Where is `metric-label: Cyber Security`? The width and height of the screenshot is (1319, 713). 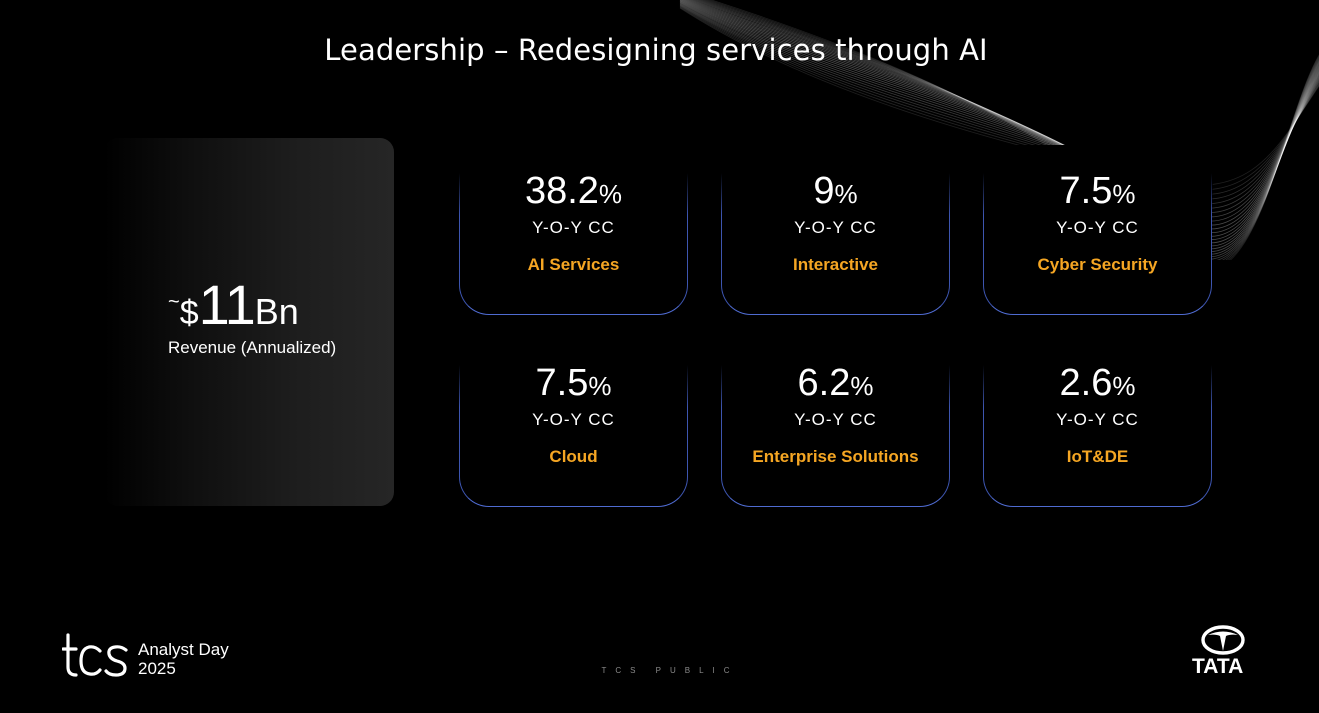 metric-label: Cyber Security is located at coordinates (1097, 264).